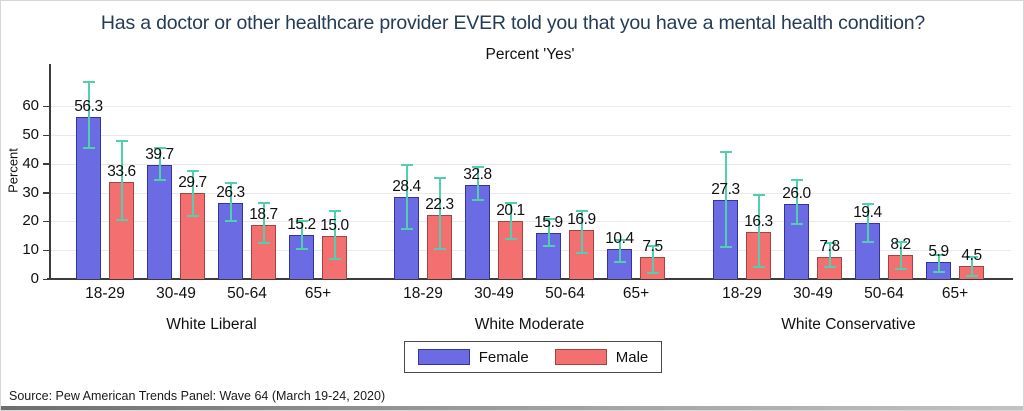 Image resolution: width=1024 pixels, height=411 pixels. What do you see at coordinates (30, 106) in the screenshot?
I see `y-tick-label: 60` at bounding box center [30, 106].